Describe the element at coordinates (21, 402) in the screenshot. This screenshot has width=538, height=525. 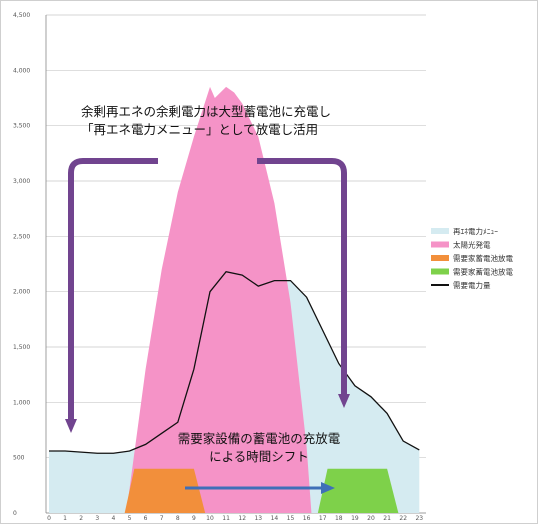
I see `y-tick-label: 1,000` at that location.